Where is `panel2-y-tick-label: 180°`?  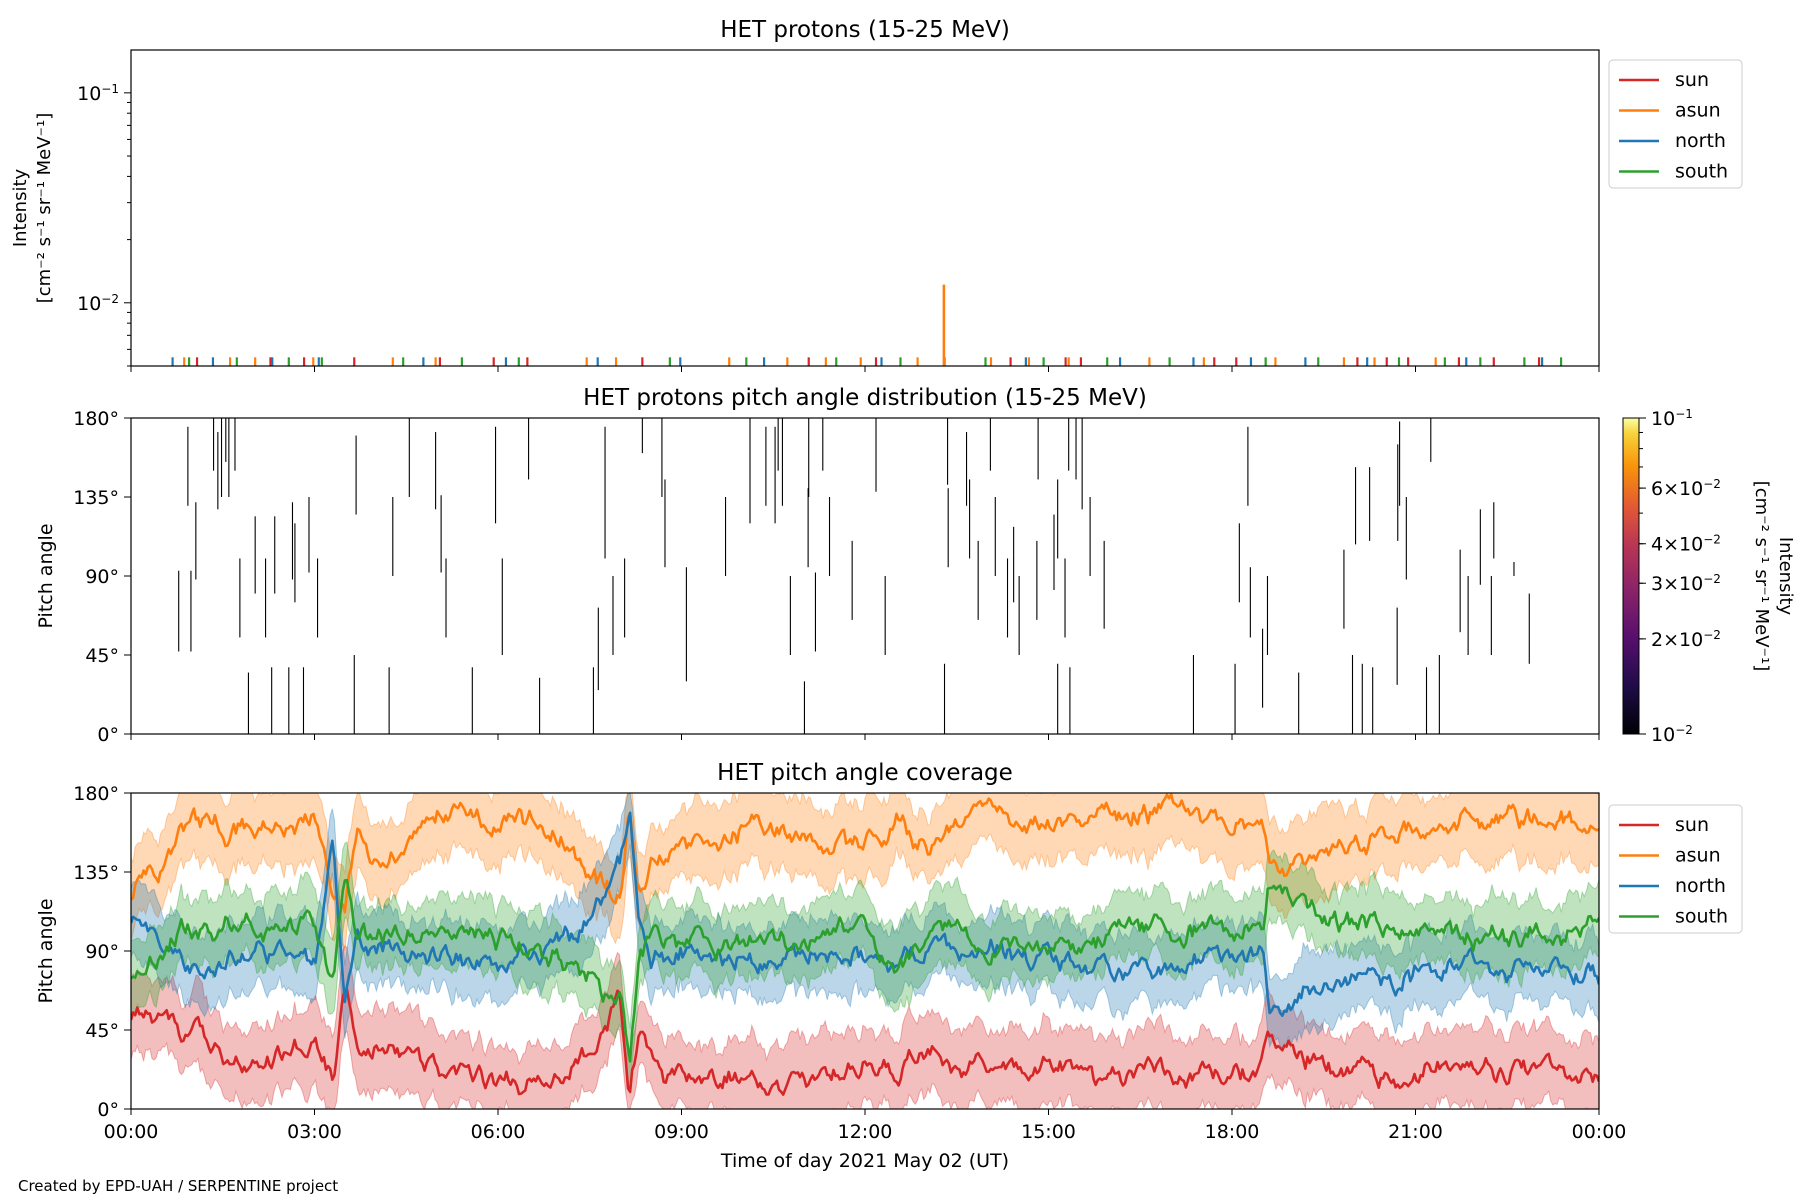 panel2-y-tick-label: 180° is located at coordinates (96, 419).